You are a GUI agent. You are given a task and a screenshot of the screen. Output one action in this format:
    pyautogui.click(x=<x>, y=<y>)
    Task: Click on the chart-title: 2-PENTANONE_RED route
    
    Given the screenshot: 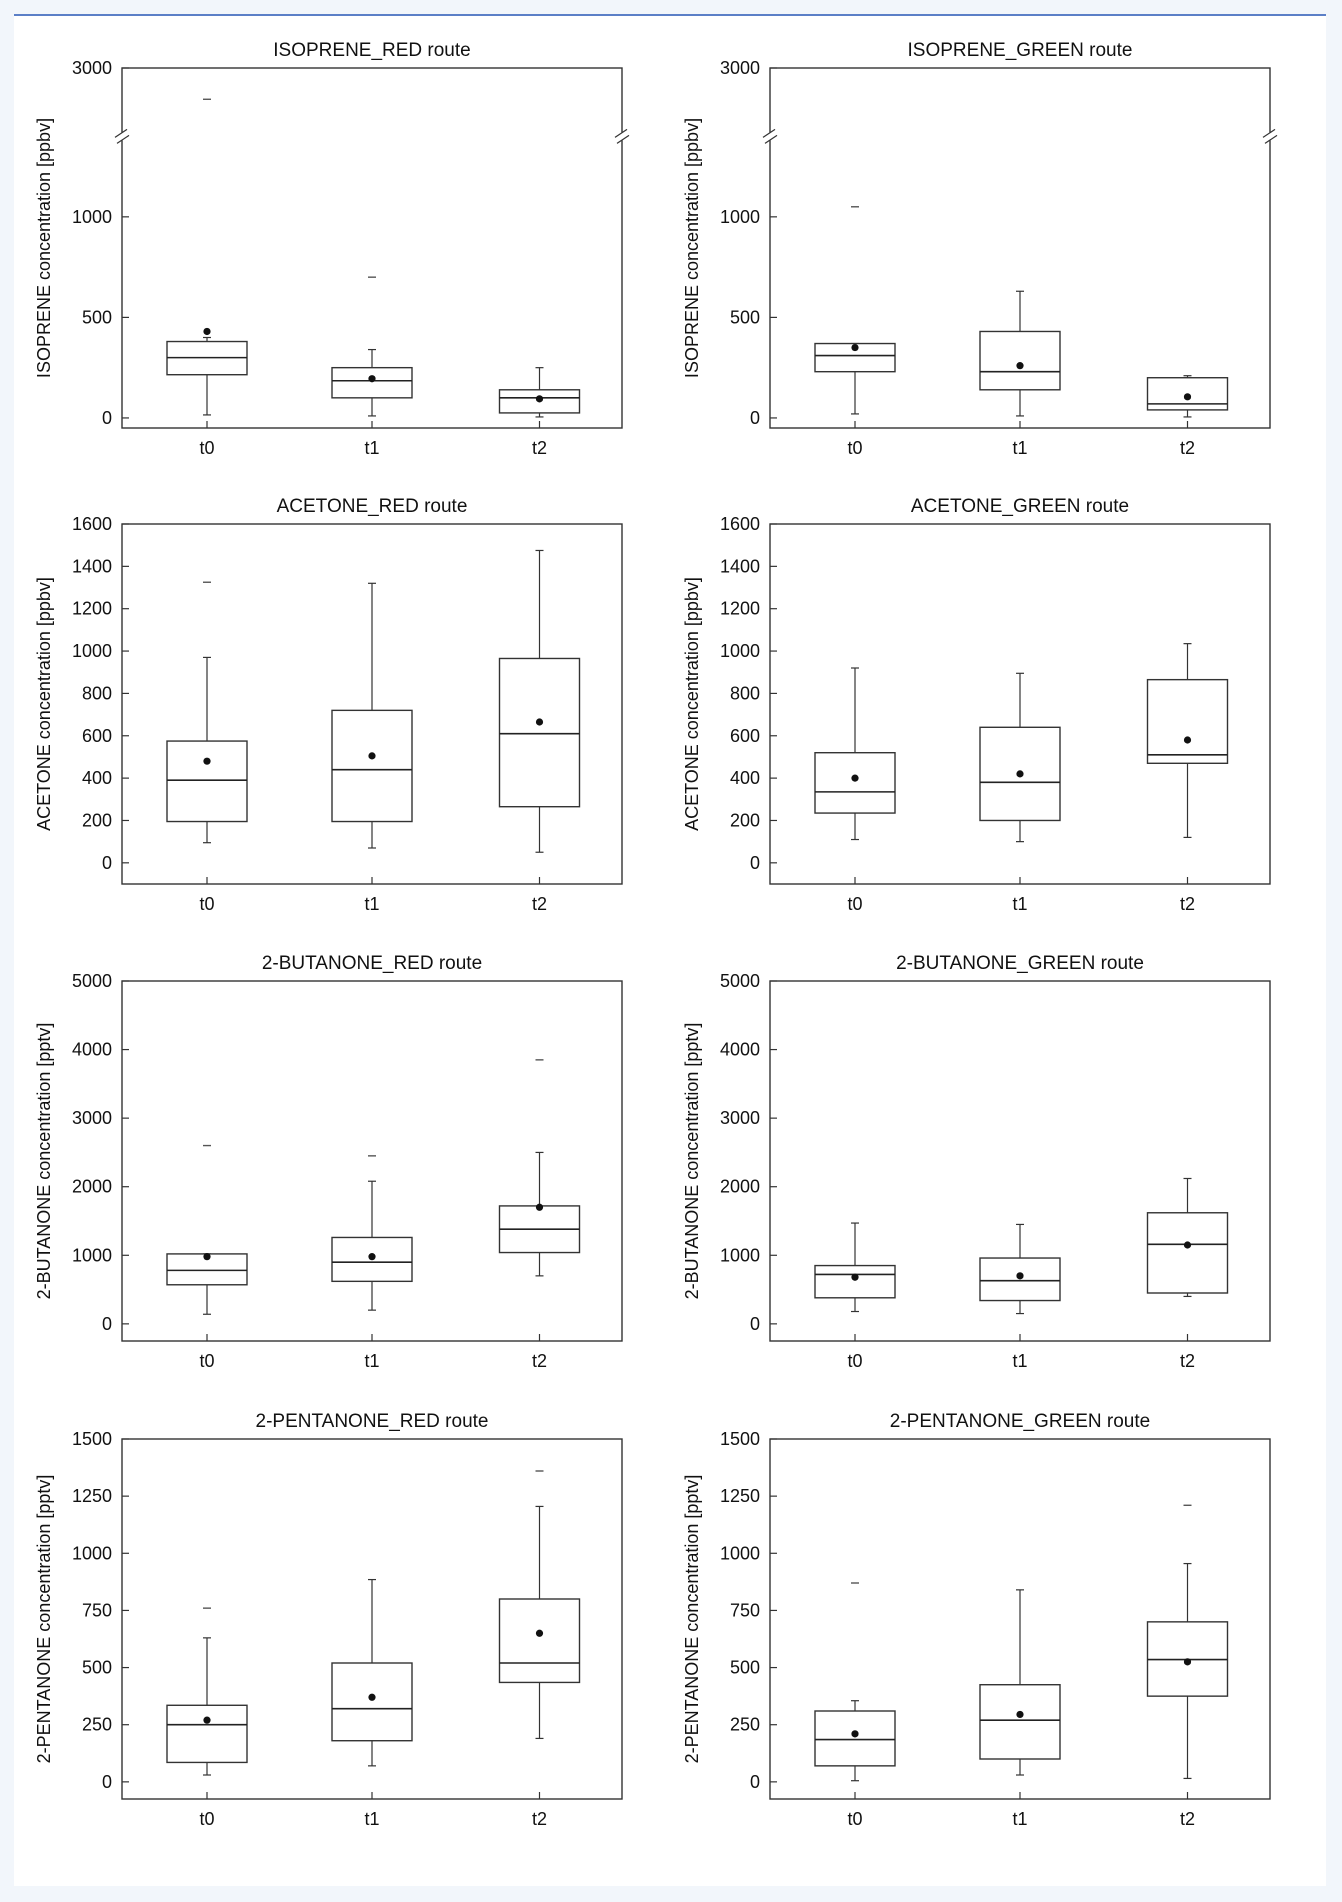 What is the action you would take?
    pyautogui.click(x=372, y=1421)
    